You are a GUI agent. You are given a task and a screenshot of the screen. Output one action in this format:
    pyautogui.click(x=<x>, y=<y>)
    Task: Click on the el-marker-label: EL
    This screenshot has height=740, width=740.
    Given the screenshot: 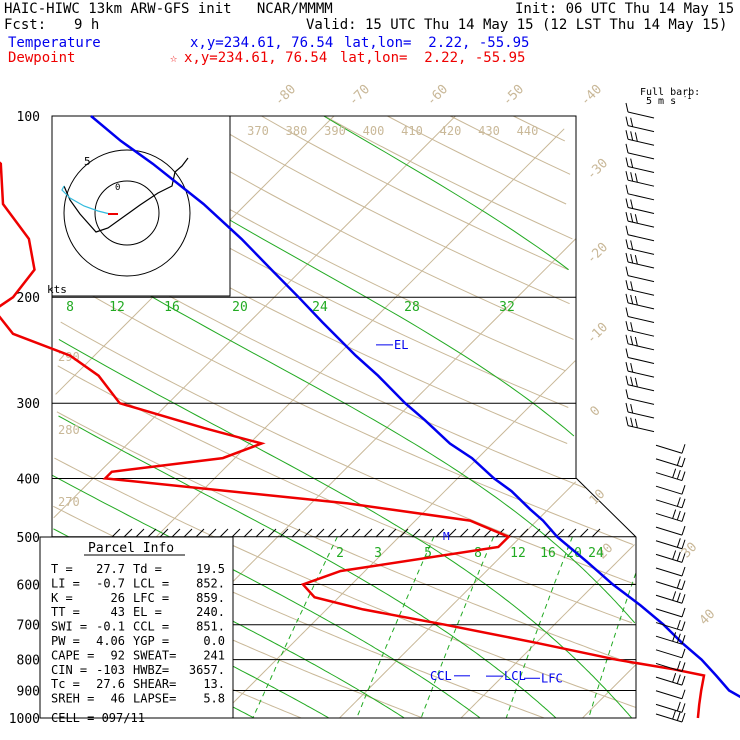 What is the action you would take?
    pyautogui.click(x=401, y=345)
    